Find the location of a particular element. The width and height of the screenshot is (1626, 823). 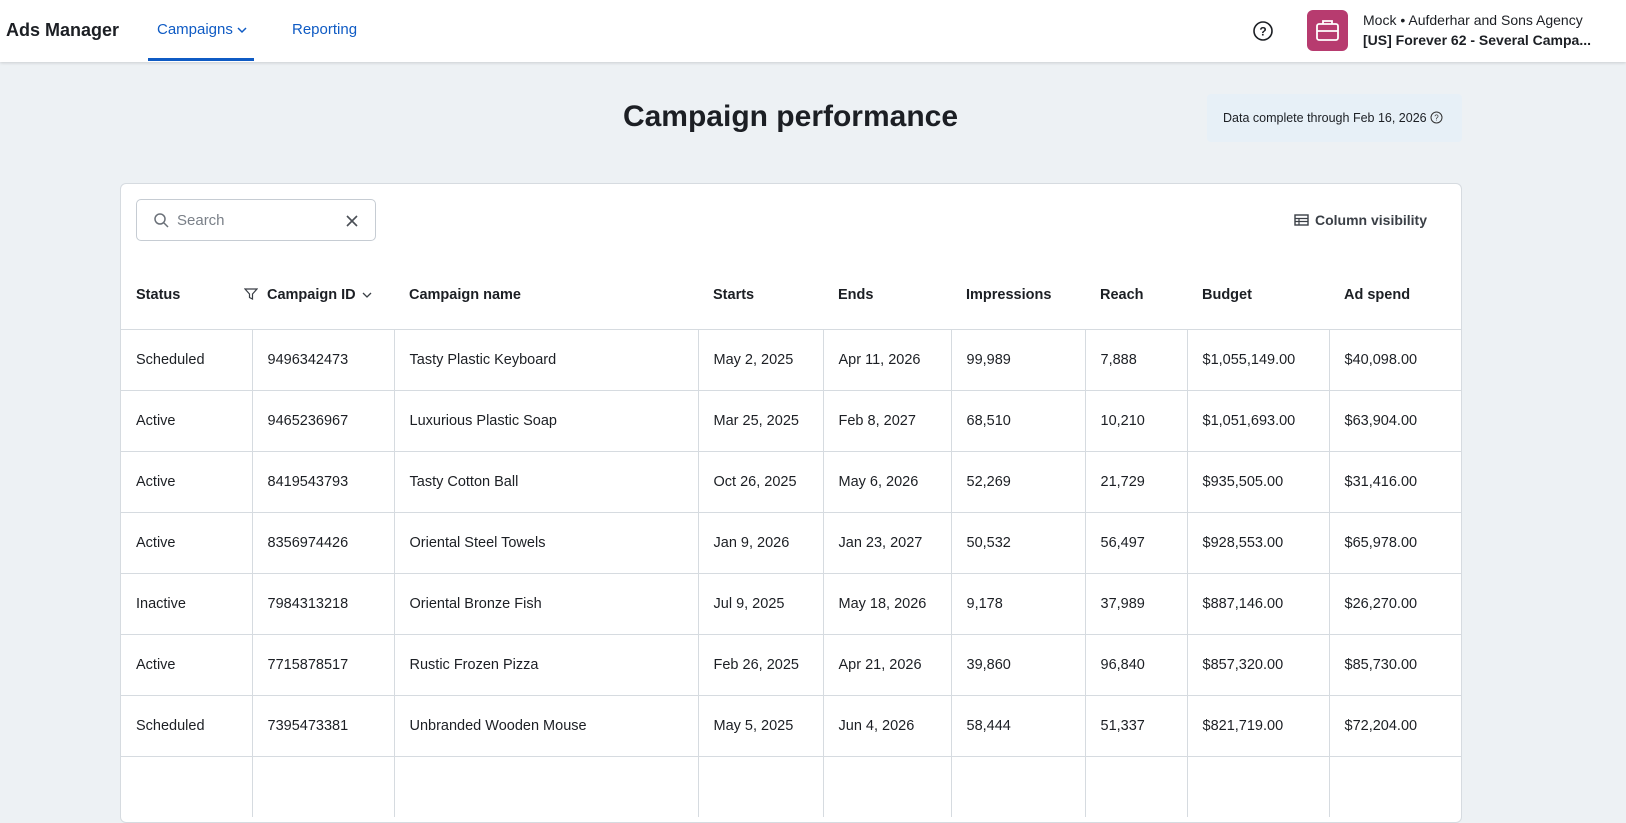

brand: Ads Manager is located at coordinates (63, 30).